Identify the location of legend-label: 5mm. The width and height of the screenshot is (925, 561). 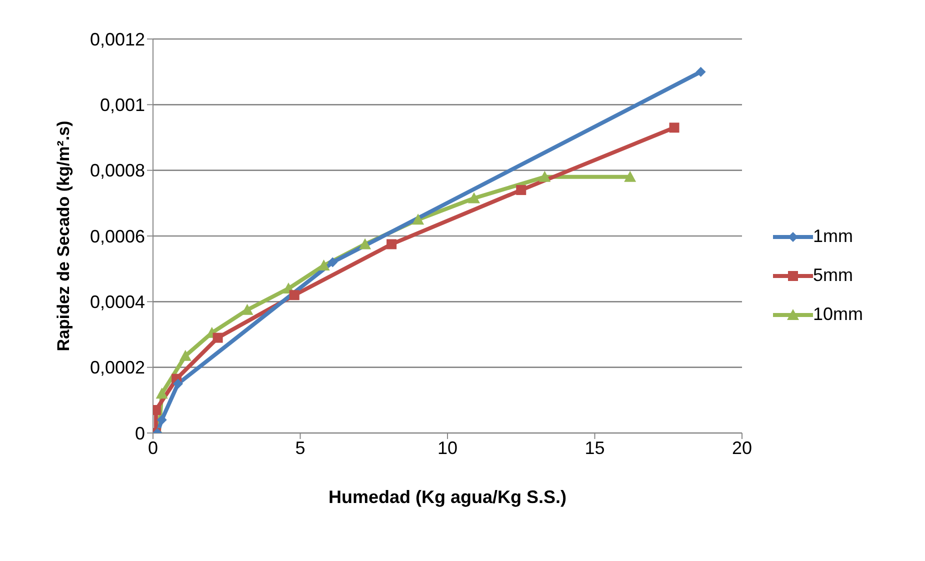
(833, 275).